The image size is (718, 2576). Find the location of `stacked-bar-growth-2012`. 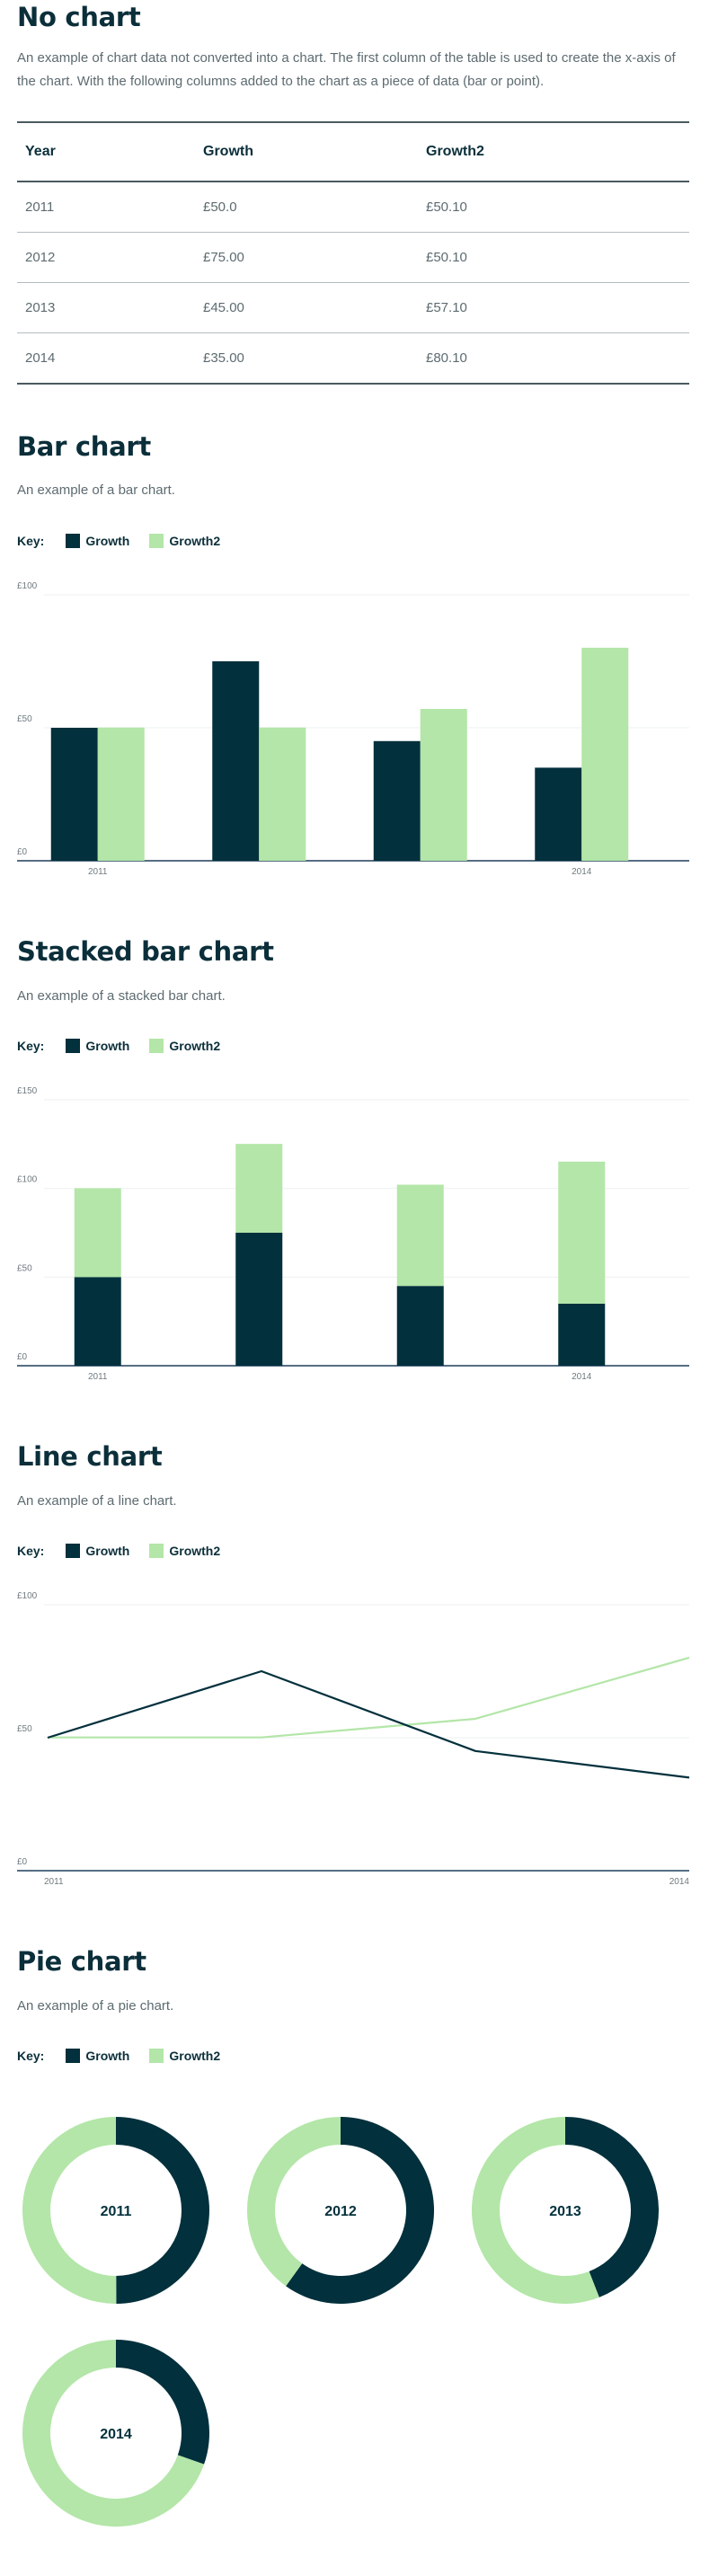

stacked-bar-growth-2012 is located at coordinates (259, 1300).